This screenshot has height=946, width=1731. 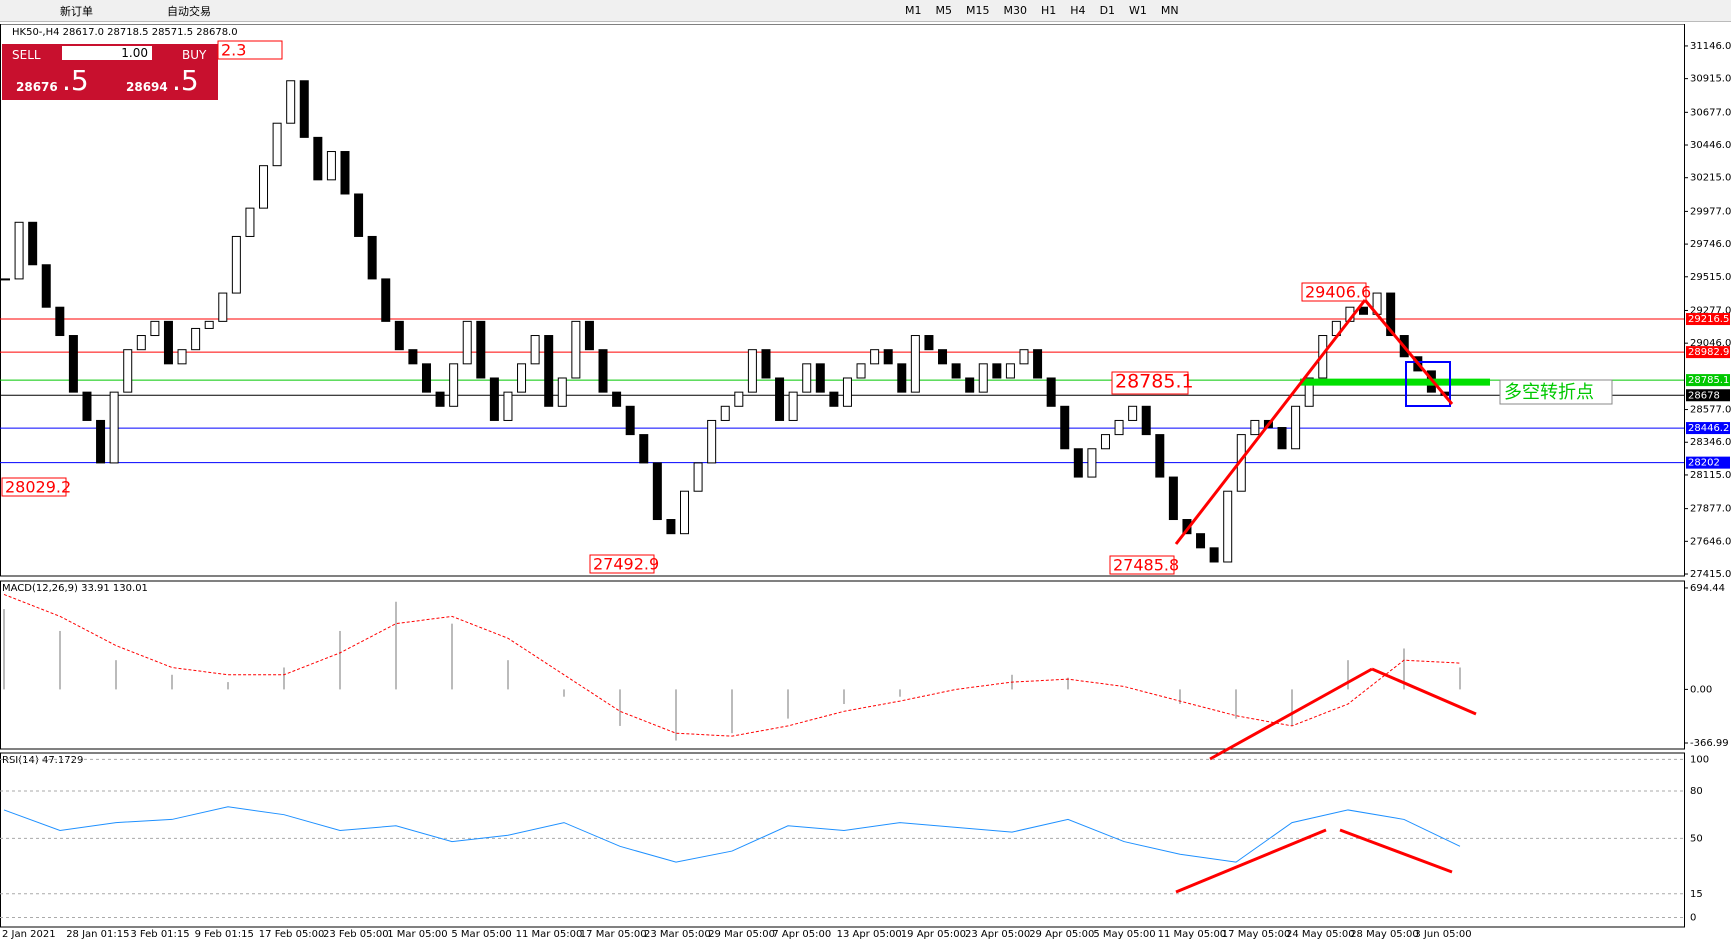 I want to click on level-label: 28785.1, so click(x=1708, y=380).